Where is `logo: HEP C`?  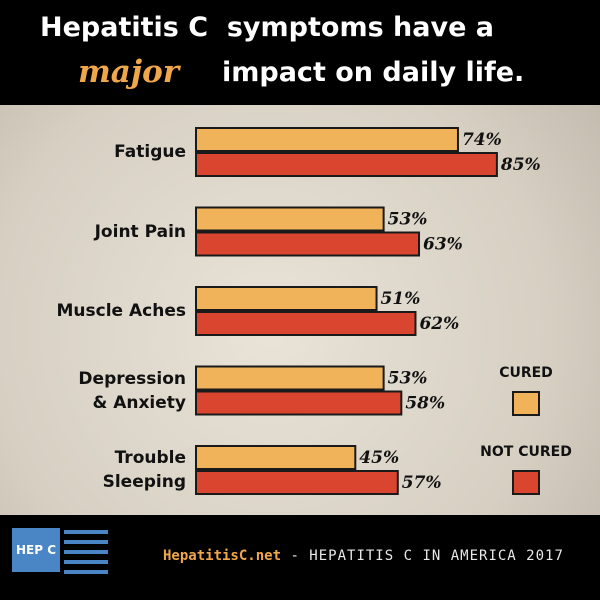 logo: HEP C is located at coordinates (36, 550).